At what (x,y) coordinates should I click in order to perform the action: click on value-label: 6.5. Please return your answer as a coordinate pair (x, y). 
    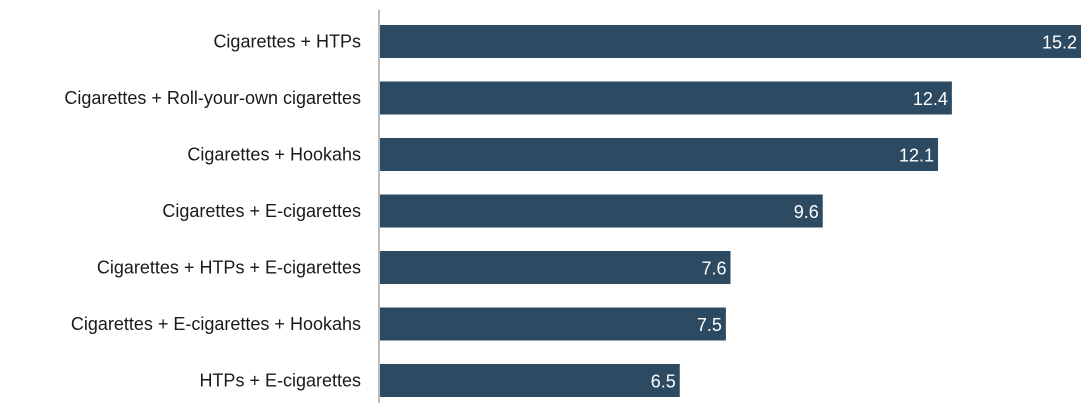
    Looking at the image, I should click on (663, 382).